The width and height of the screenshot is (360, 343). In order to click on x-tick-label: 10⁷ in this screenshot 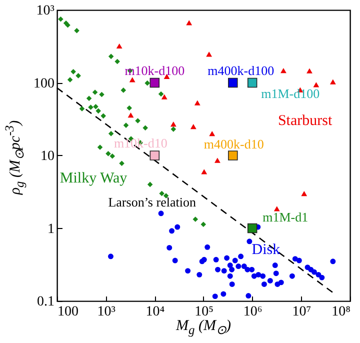, I will do `click(302, 312)`.